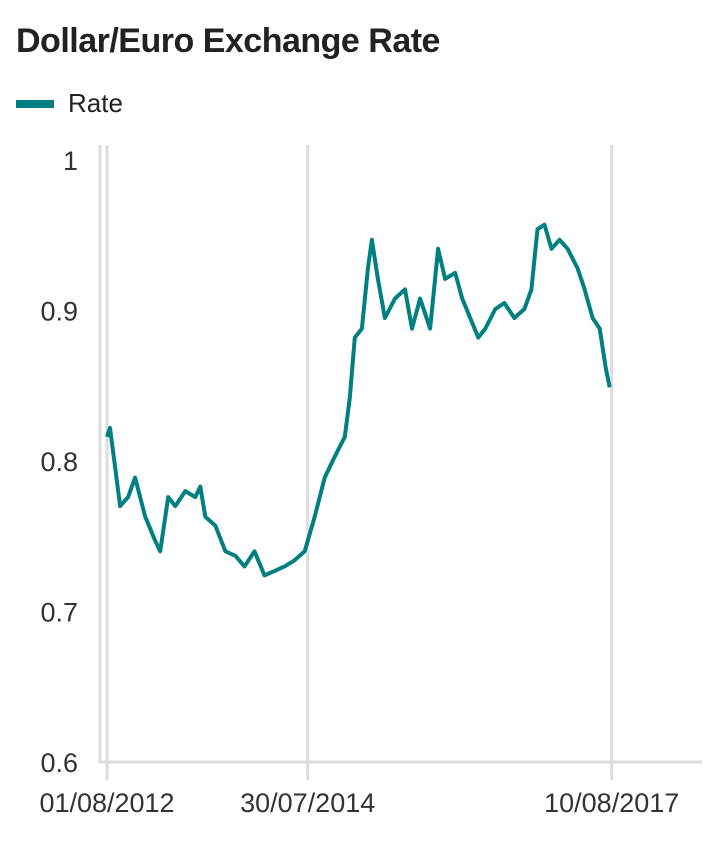  I want to click on y-tick-label: 0.9, so click(59, 312).